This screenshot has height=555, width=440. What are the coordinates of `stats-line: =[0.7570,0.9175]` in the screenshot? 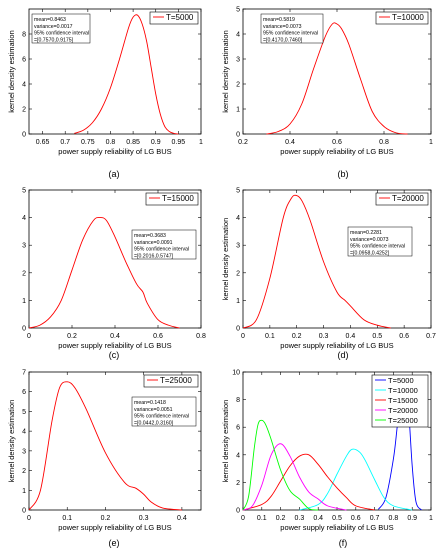 It's located at (54, 40).